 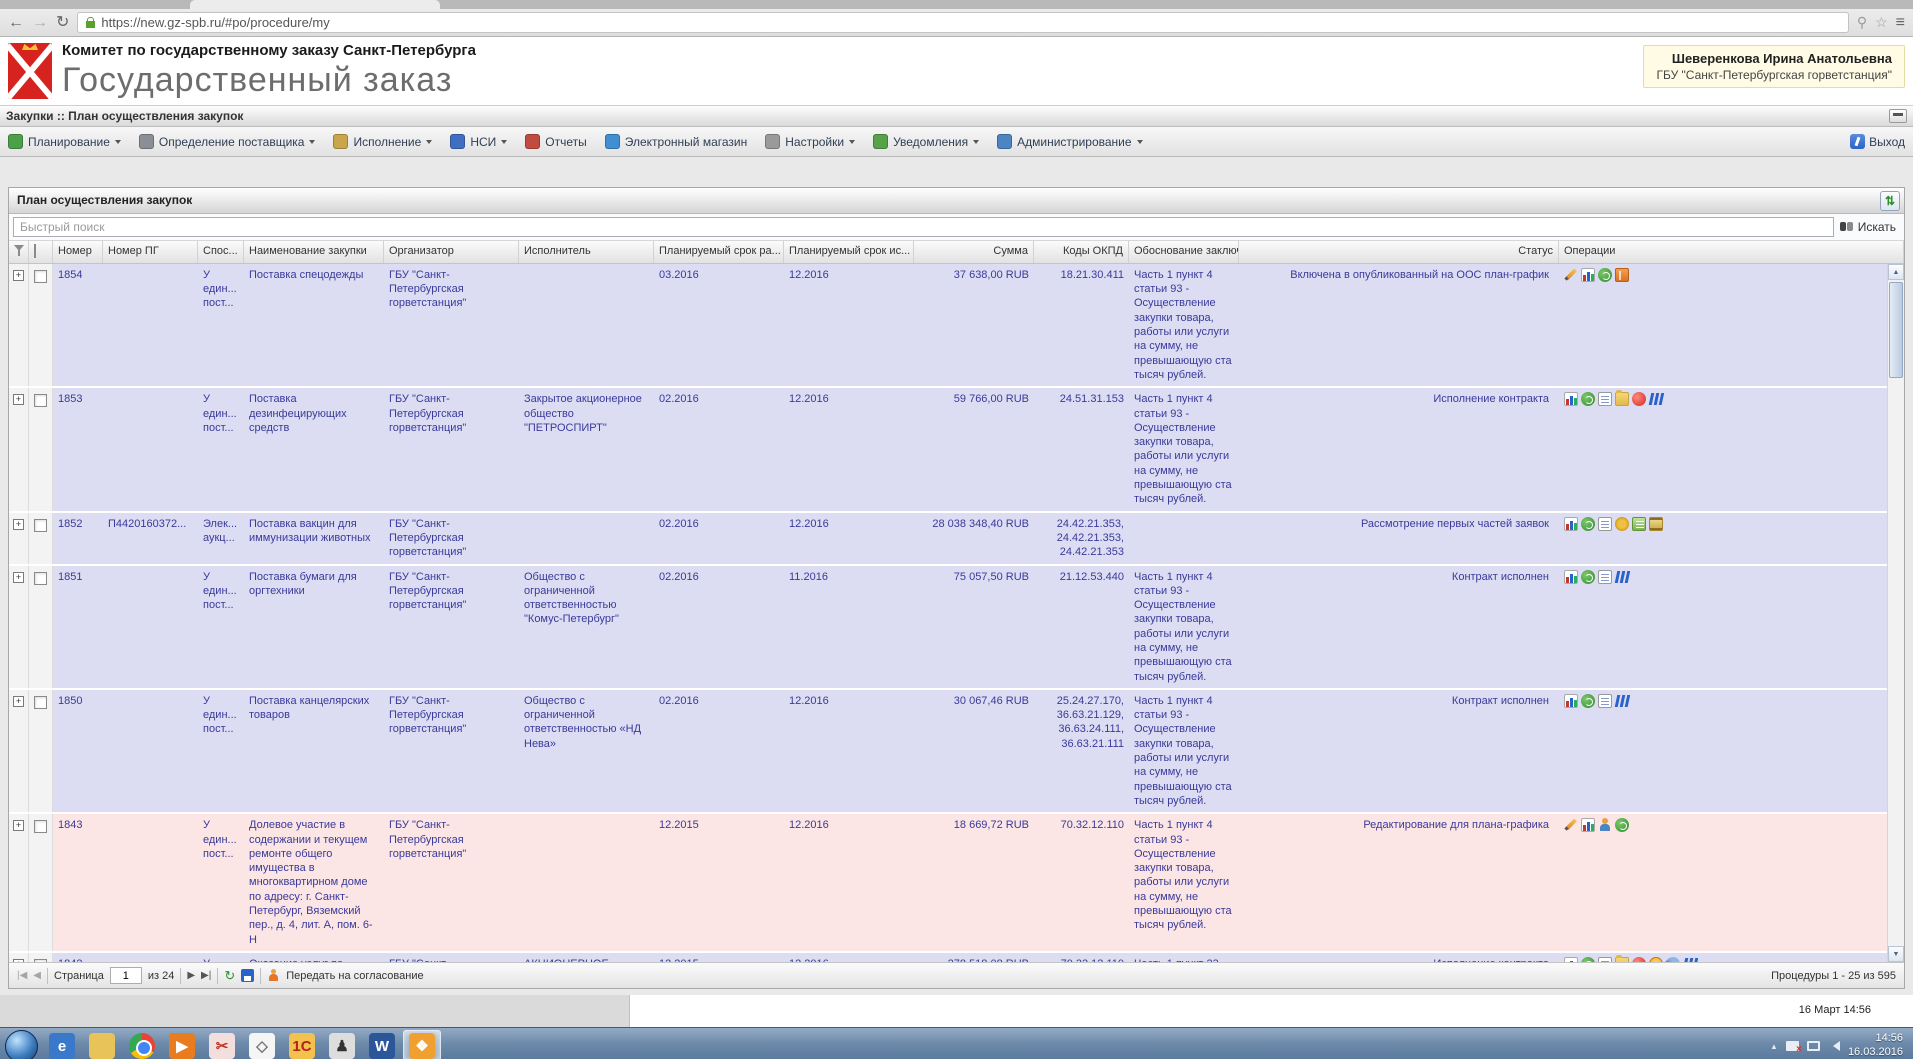 I want to click on reload-icon: ↻, so click(x=63, y=22).